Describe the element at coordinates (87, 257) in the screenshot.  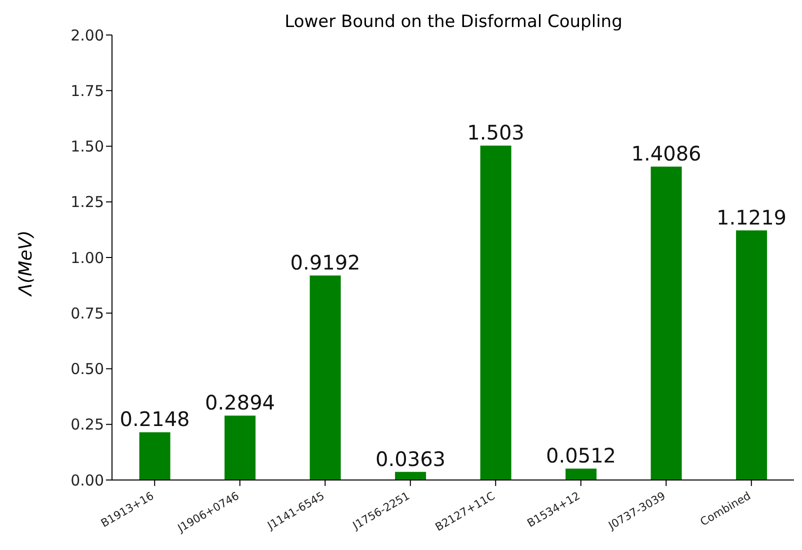
I see `y-tick-label: 1.00` at that location.